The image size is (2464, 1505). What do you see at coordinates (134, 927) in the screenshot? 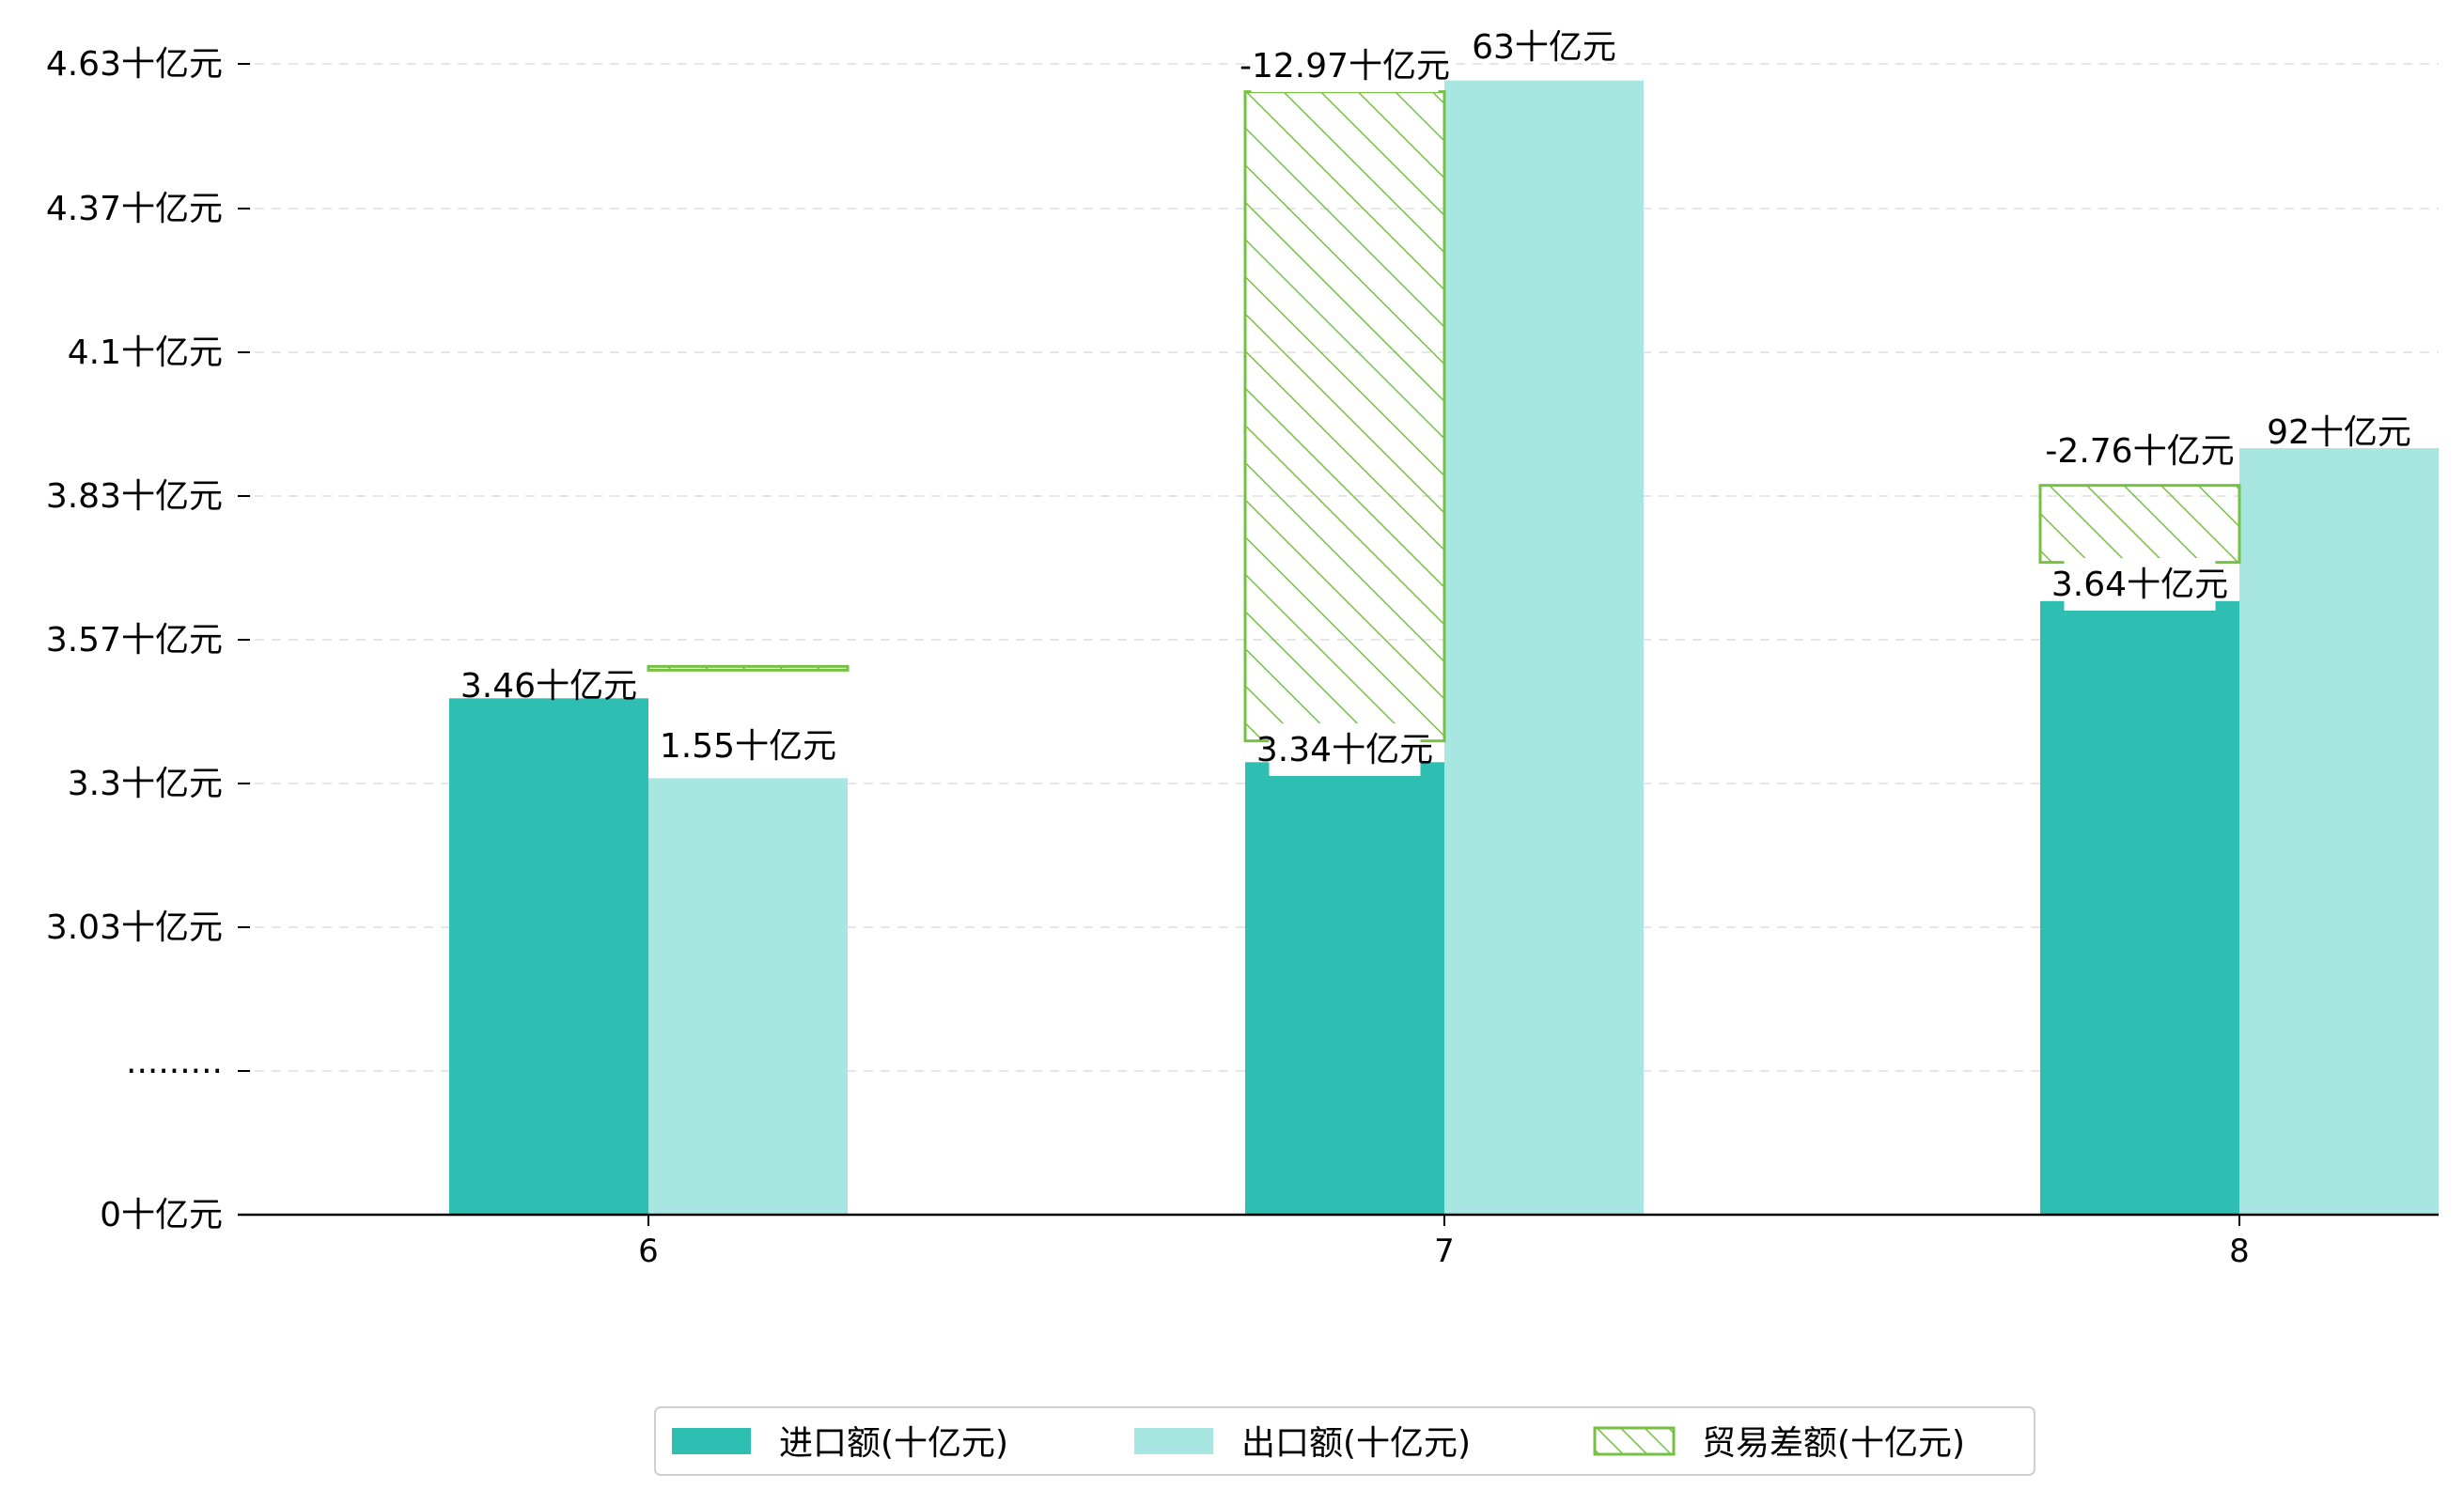
I see `y-tick-label: 3.03十亿元` at bounding box center [134, 927].